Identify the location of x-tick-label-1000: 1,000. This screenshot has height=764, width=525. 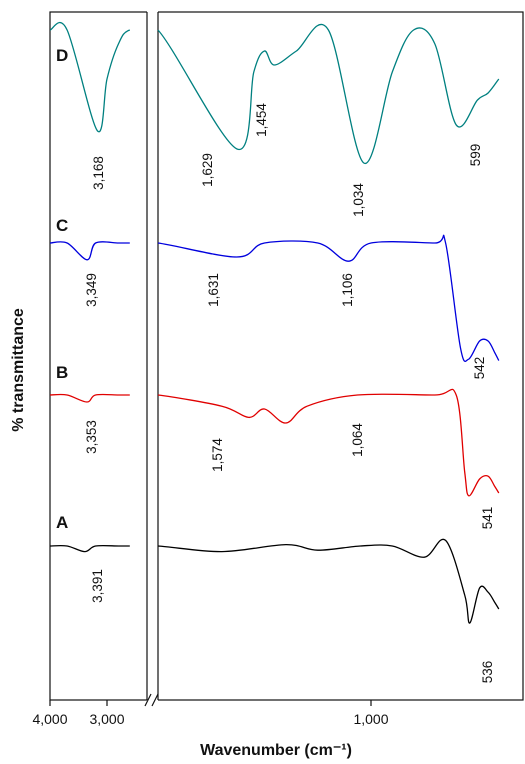
(370, 719).